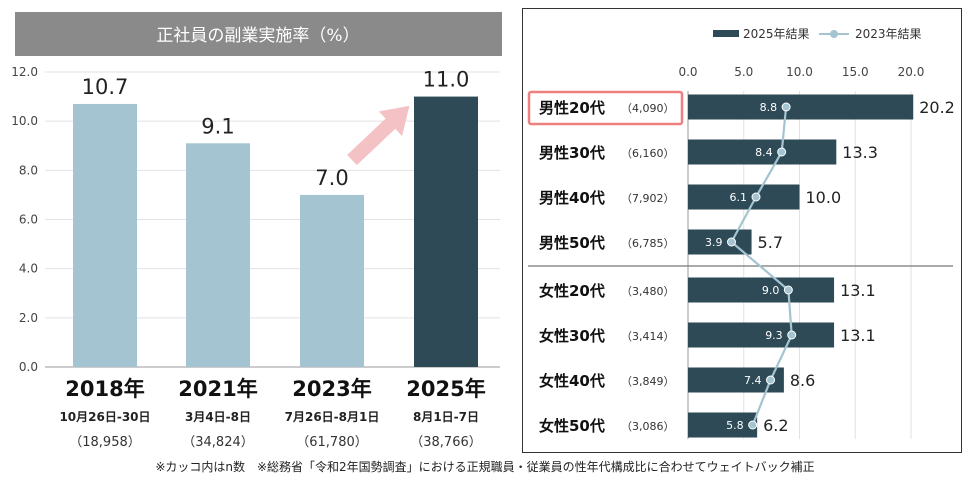 This screenshot has height=490, width=970. I want to click on bar-2025-value-label: 10.0, so click(824, 197).